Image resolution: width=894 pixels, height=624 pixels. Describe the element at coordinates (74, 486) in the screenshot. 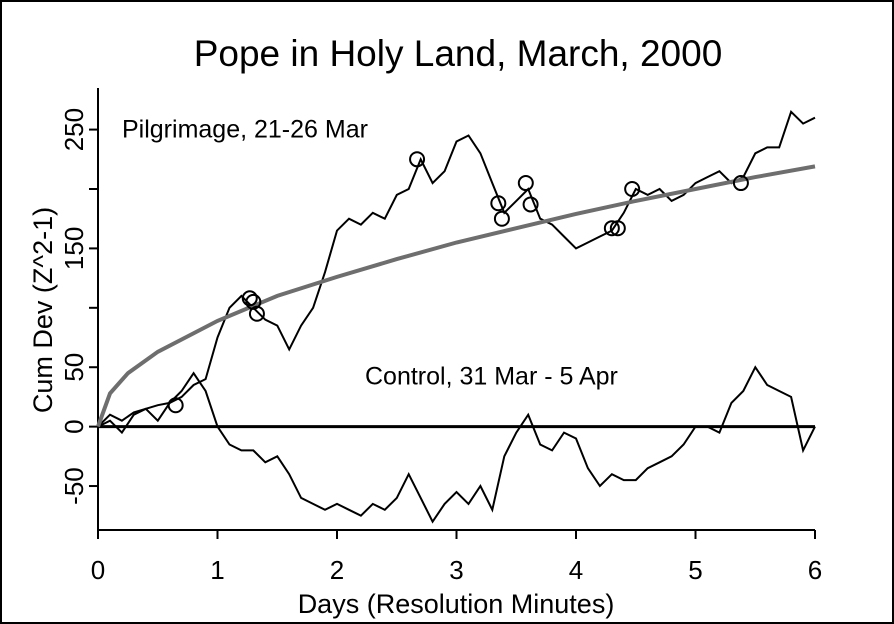

I see `y-tick-label: -50` at that location.